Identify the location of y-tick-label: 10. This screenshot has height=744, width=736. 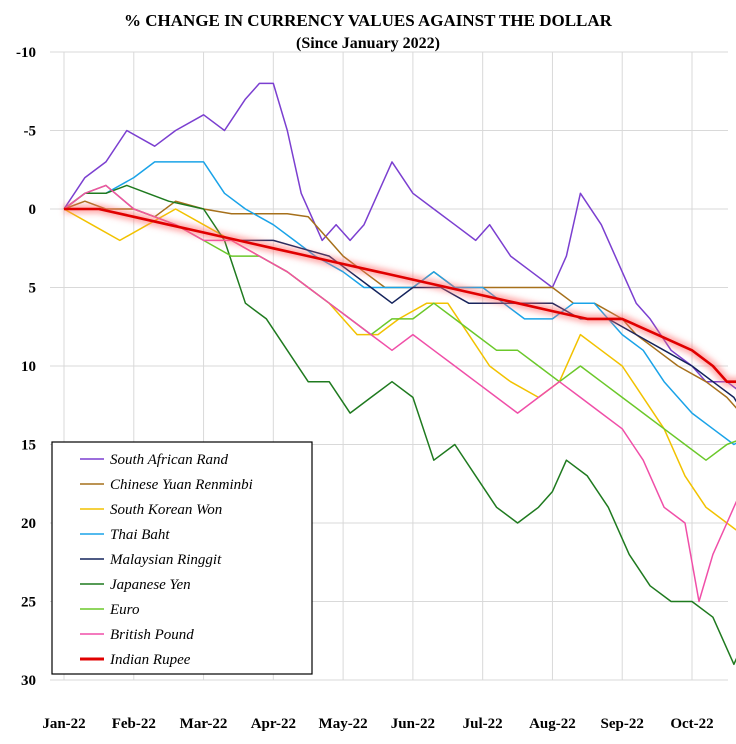
(28, 367).